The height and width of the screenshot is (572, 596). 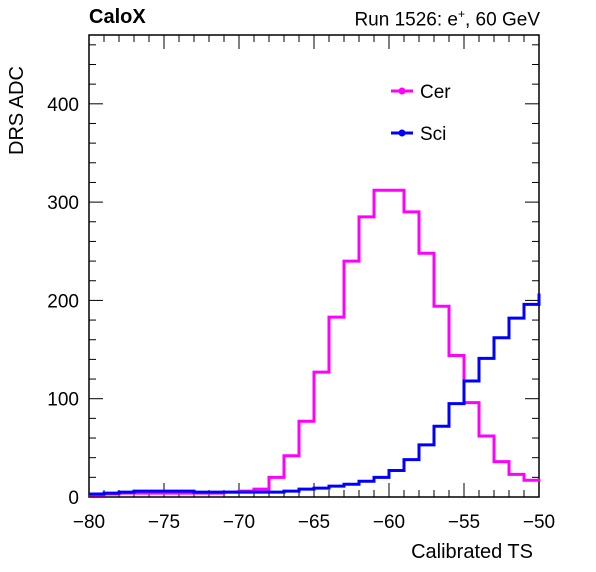 I want to click on legend: Cer Sci, so click(x=421, y=113).